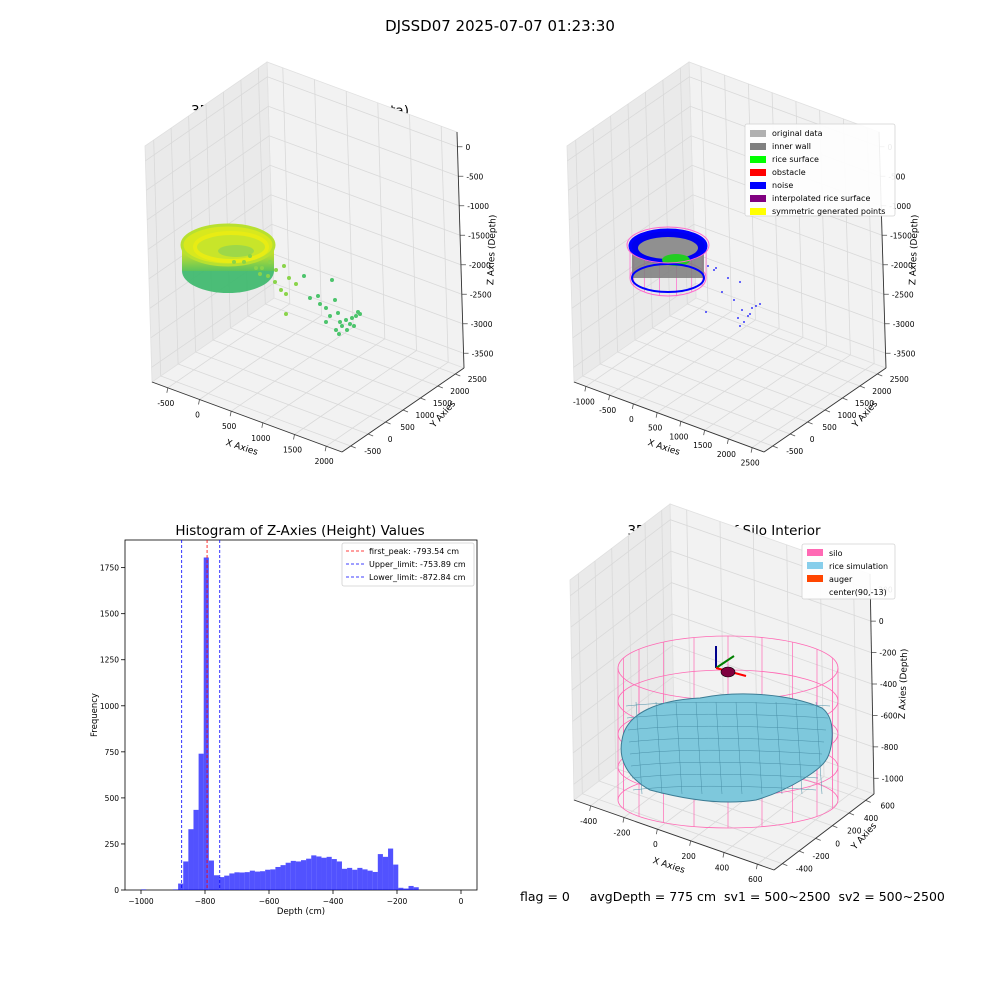 This screenshot has height=1000, width=1000. I want to click on legend-label: original data, so click(797, 133).